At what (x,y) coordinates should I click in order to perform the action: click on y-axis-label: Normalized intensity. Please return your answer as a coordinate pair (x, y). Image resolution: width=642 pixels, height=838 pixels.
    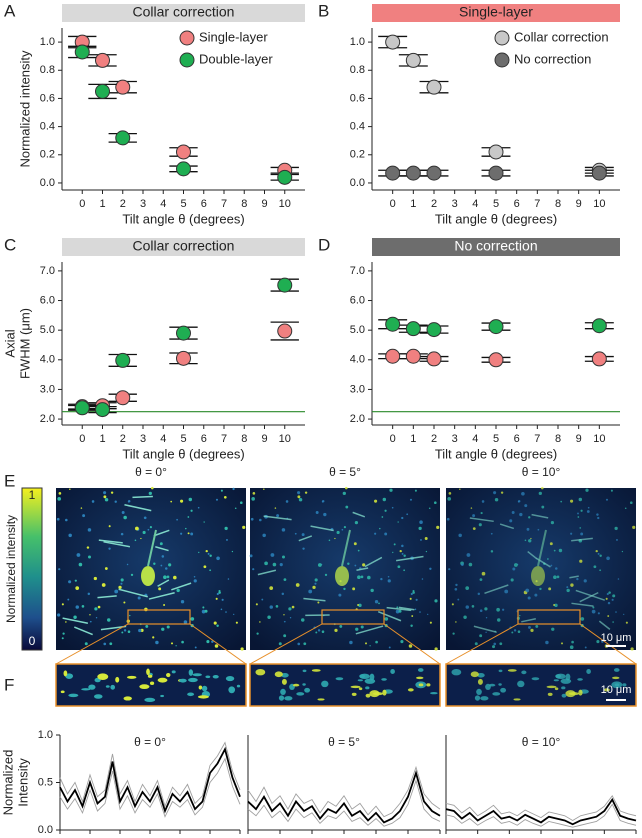
    Looking at the image, I should click on (24, 109).